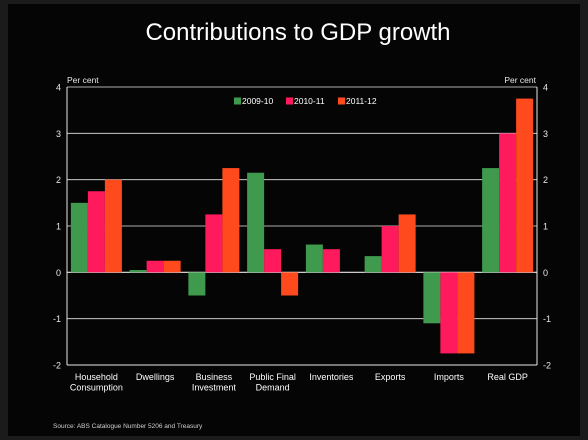 The width and height of the screenshot is (588, 440). What do you see at coordinates (520, 80) in the screenshot?
I see `y-axis-label-right: Per cent` at bounding box center [520, 80].